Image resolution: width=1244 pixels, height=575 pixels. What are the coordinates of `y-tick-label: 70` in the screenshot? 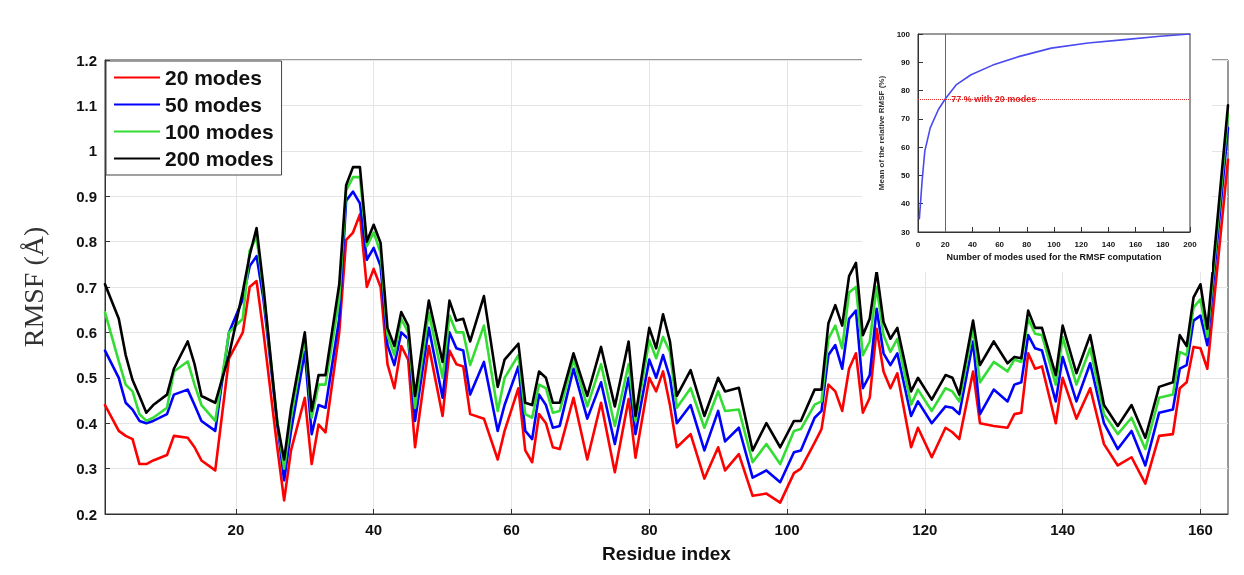 It's located at (906, 119).